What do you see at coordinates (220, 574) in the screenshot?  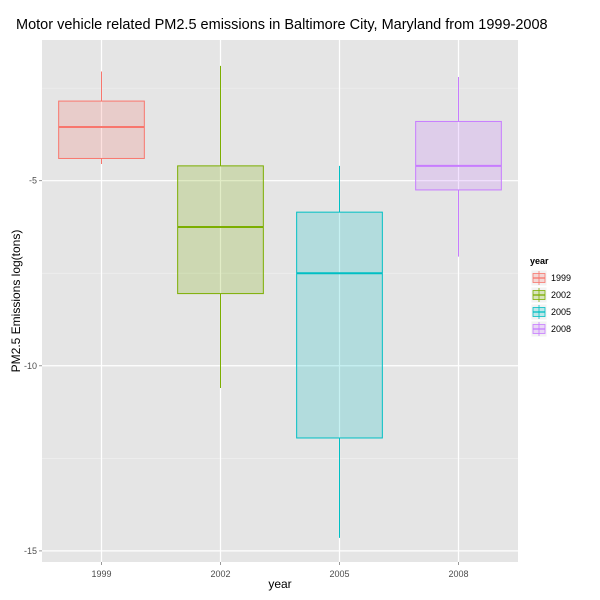 I see `x-tick-label: 2002` at bounding box center [220, 574].